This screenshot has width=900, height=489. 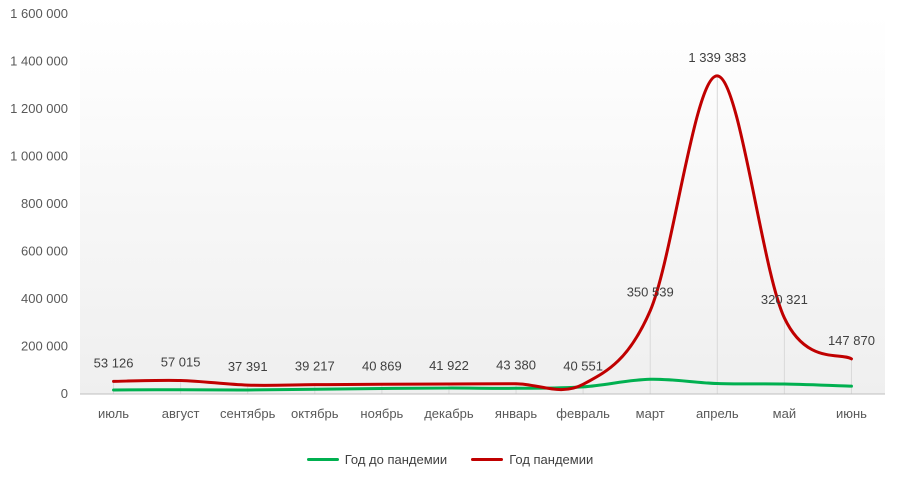 I want to click on x-tick-label: август, so click(x=181, y=413).